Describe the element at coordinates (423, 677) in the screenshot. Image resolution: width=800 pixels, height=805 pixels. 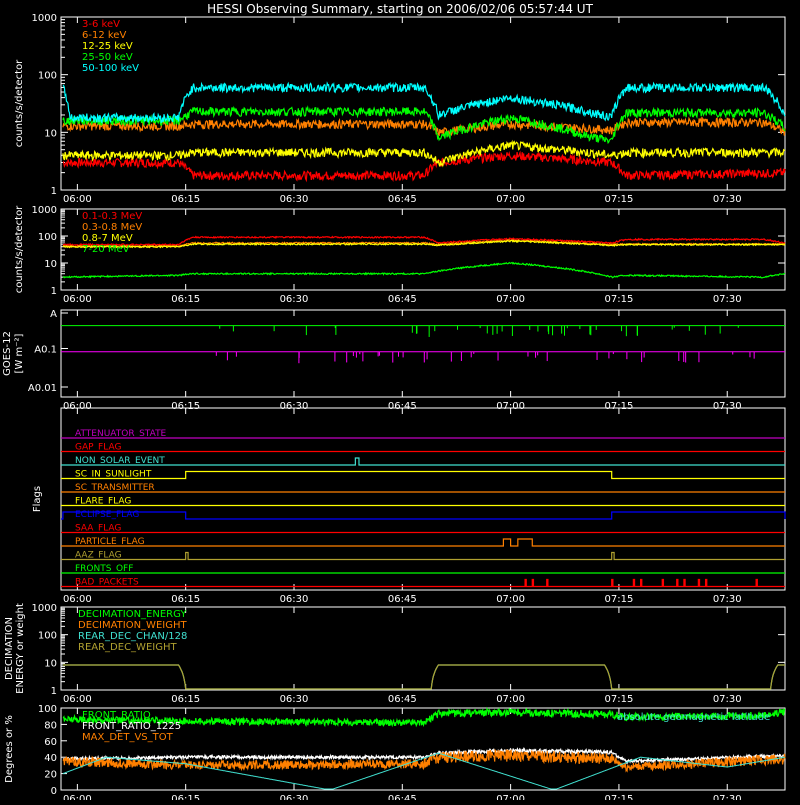
I see `series-rear-dec-weight` at that location.